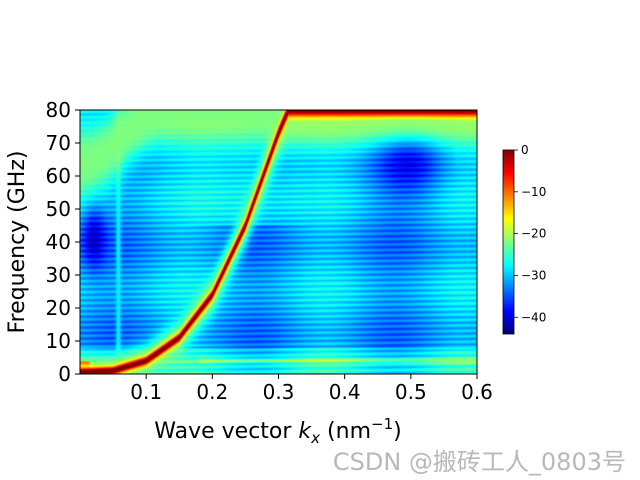  Describe the element at coordinates (58, 110) in the screenshot. I see `y-tick-label: 80` at that location.